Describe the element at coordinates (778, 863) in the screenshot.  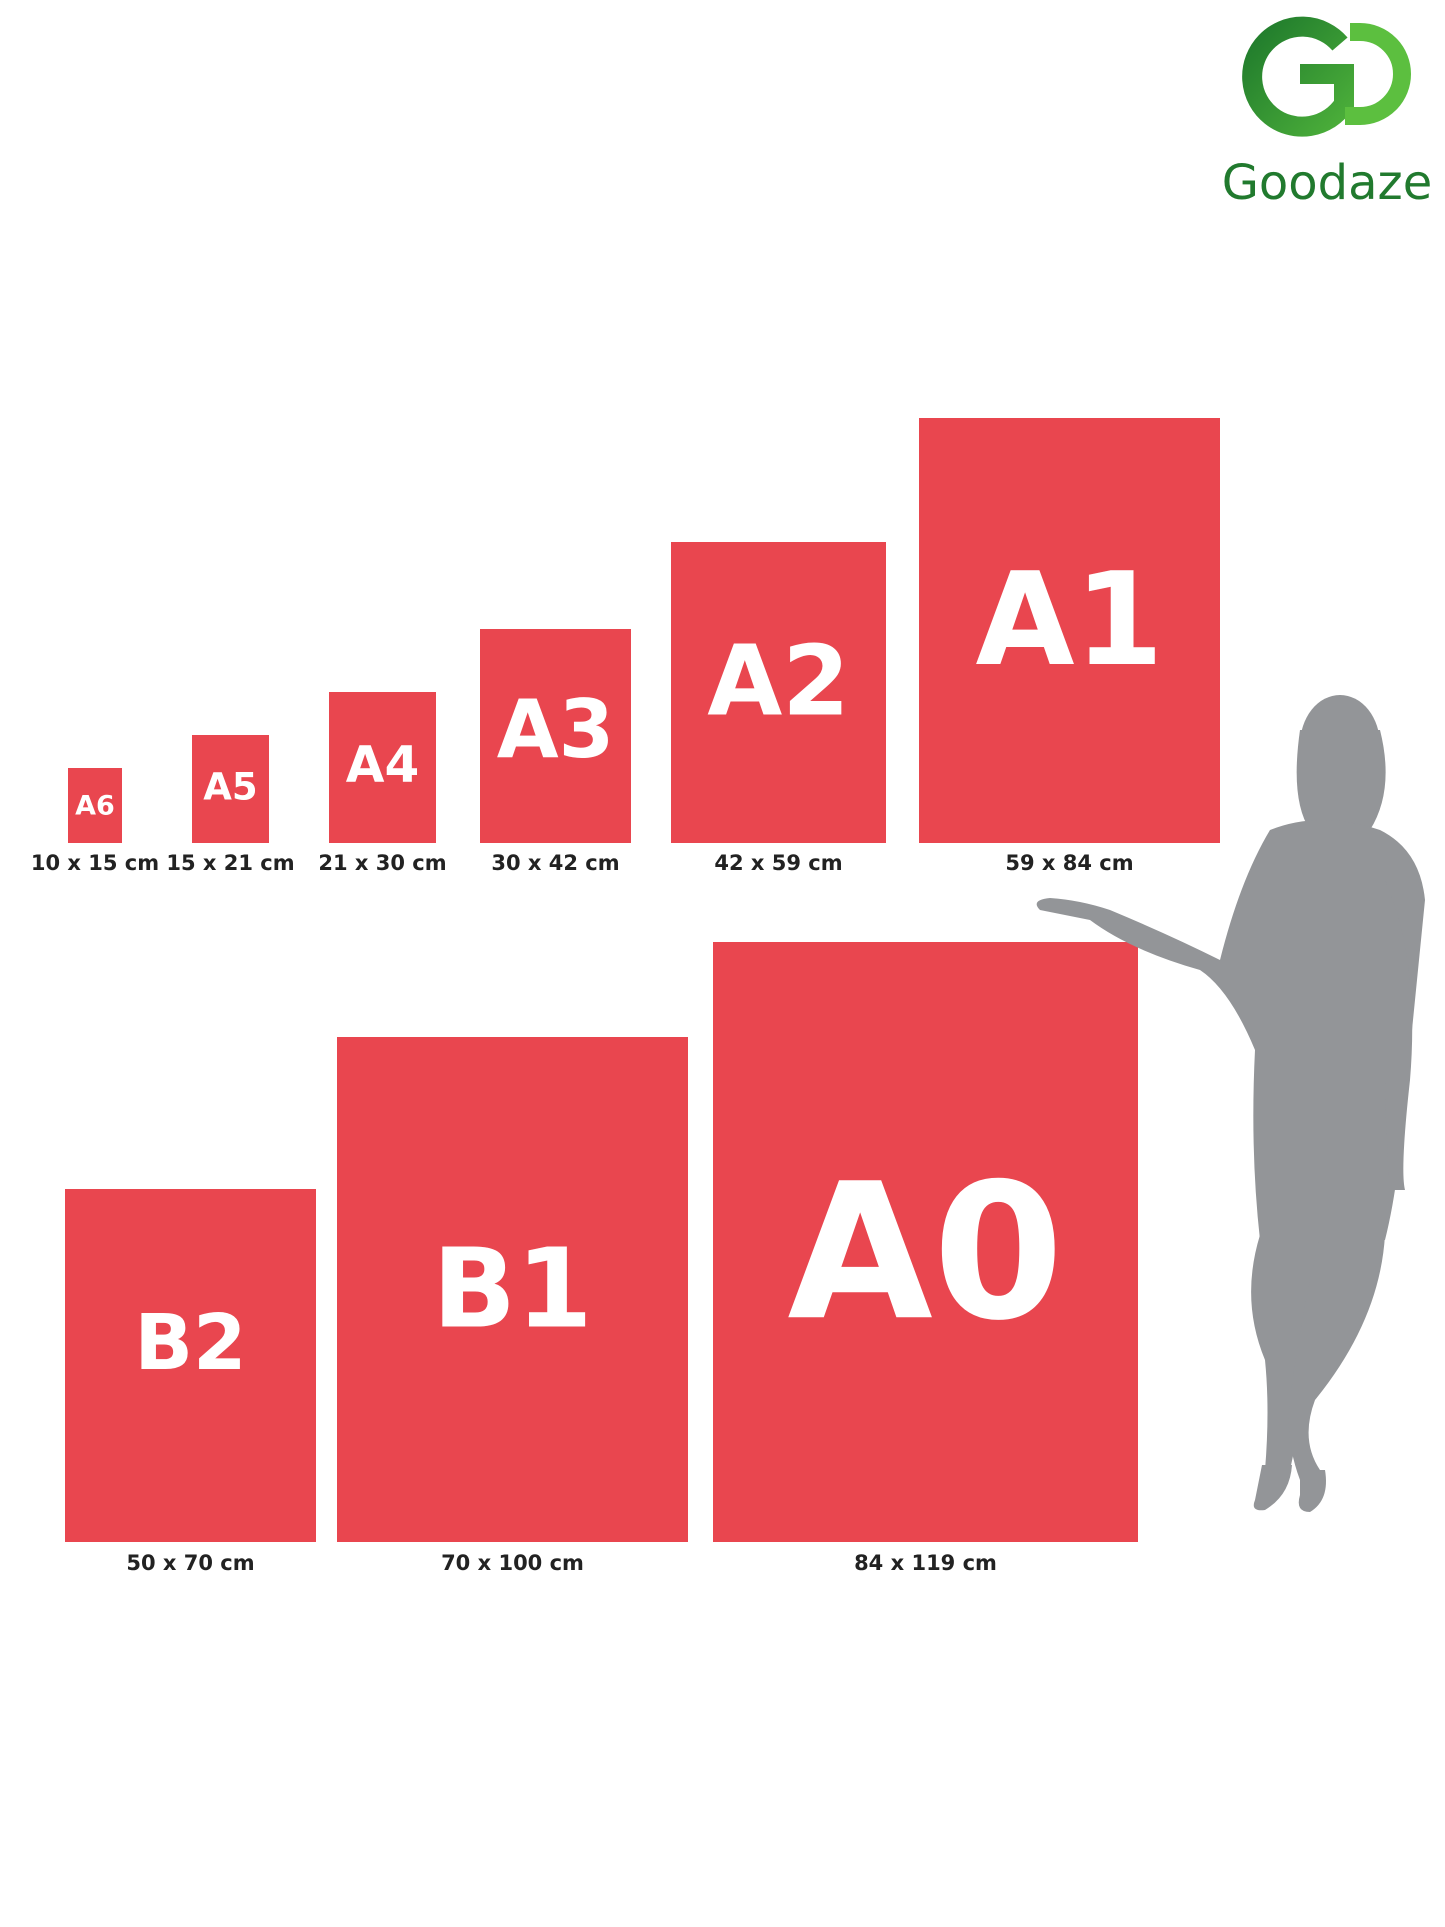
I see `size-dimensions: 42 x 59 cm` at that location.